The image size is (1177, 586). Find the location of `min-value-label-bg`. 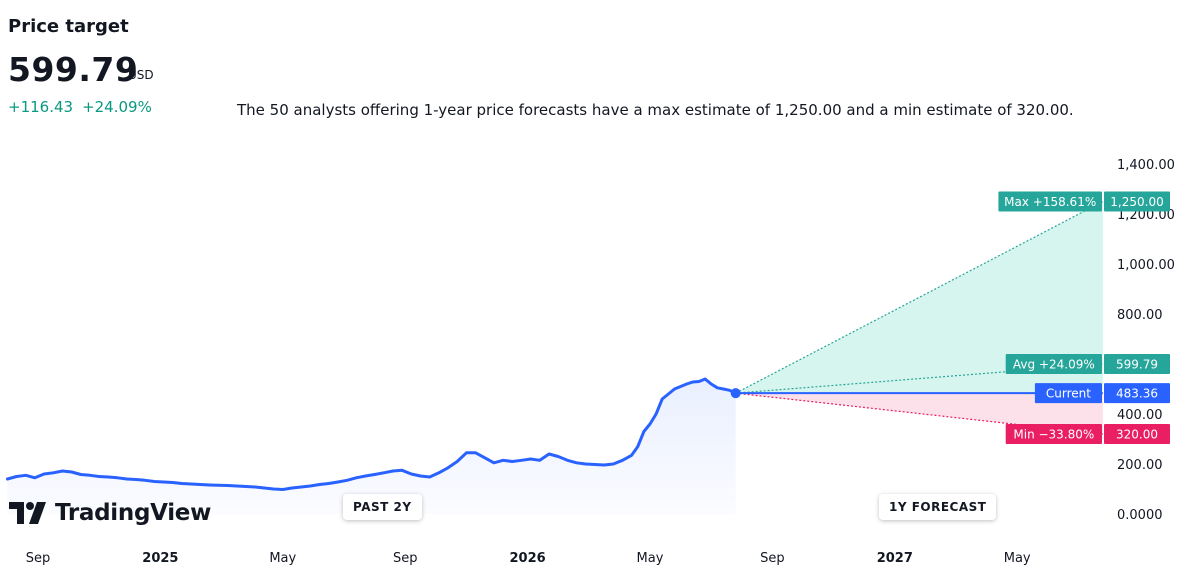

min-value-label-bg is located at coordinates (1137, 434).